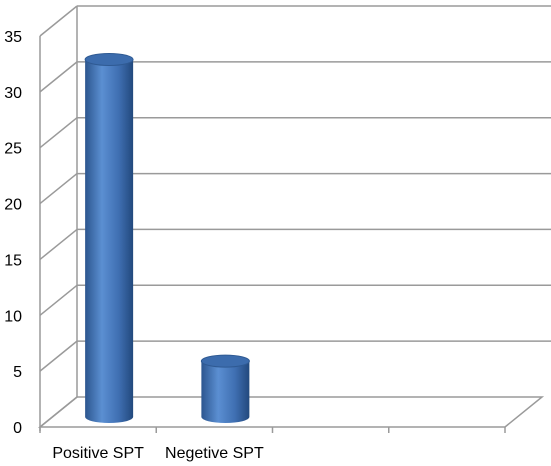 This screenshot has height=466, width=551. What do you see at coordinates (13, 233) in the screenshot?
I see `y-tick-labels: 0 5 10 15 20 25 30 35` at bounding box center [13, 233].